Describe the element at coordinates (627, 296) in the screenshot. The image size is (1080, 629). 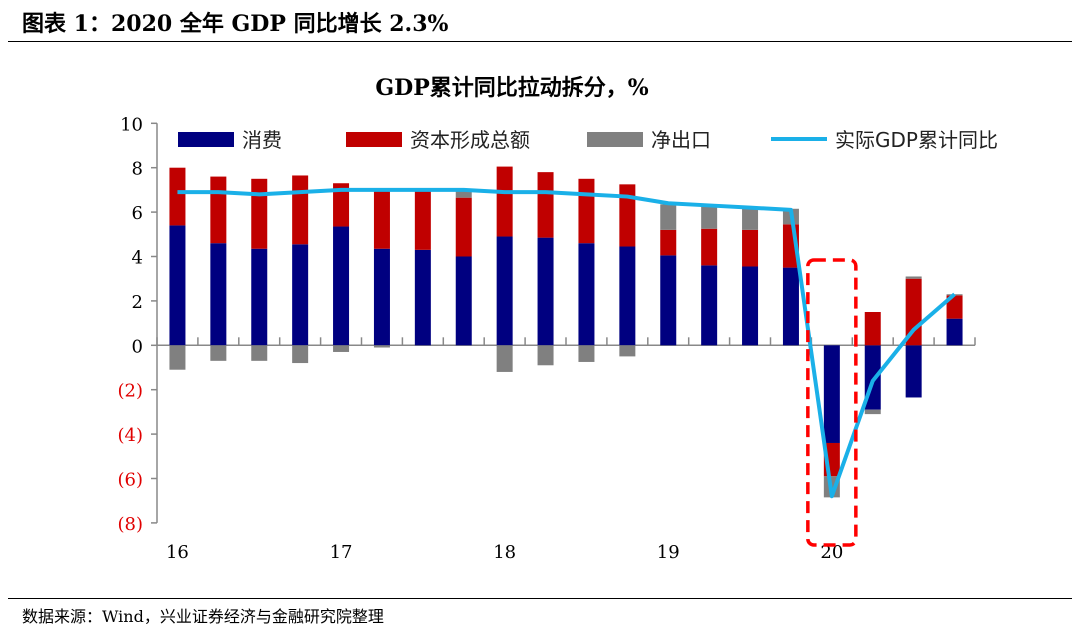
I see `bar-消费-2018Q4` at that location.